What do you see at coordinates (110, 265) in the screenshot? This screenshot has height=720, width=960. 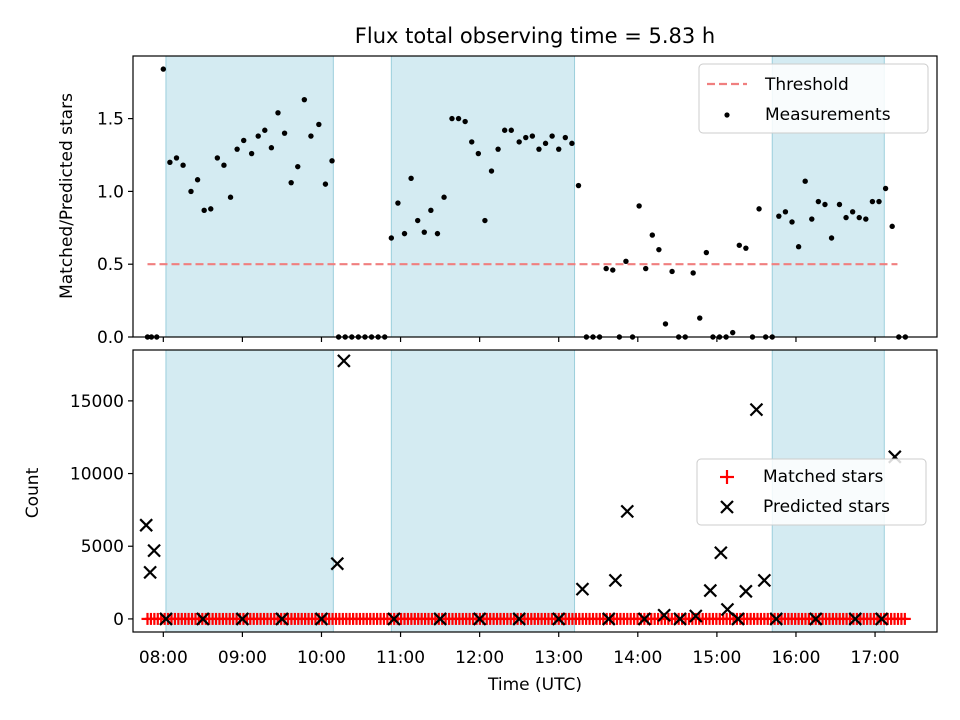 I see `y-tick-label: 0.5` at bounding box center [110, 265].